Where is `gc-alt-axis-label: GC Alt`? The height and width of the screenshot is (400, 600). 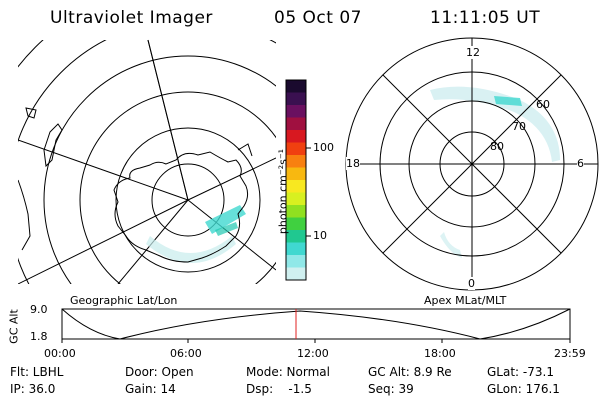 gc-alt-axis-label: GC Alt is located at coordinates (14, 326).